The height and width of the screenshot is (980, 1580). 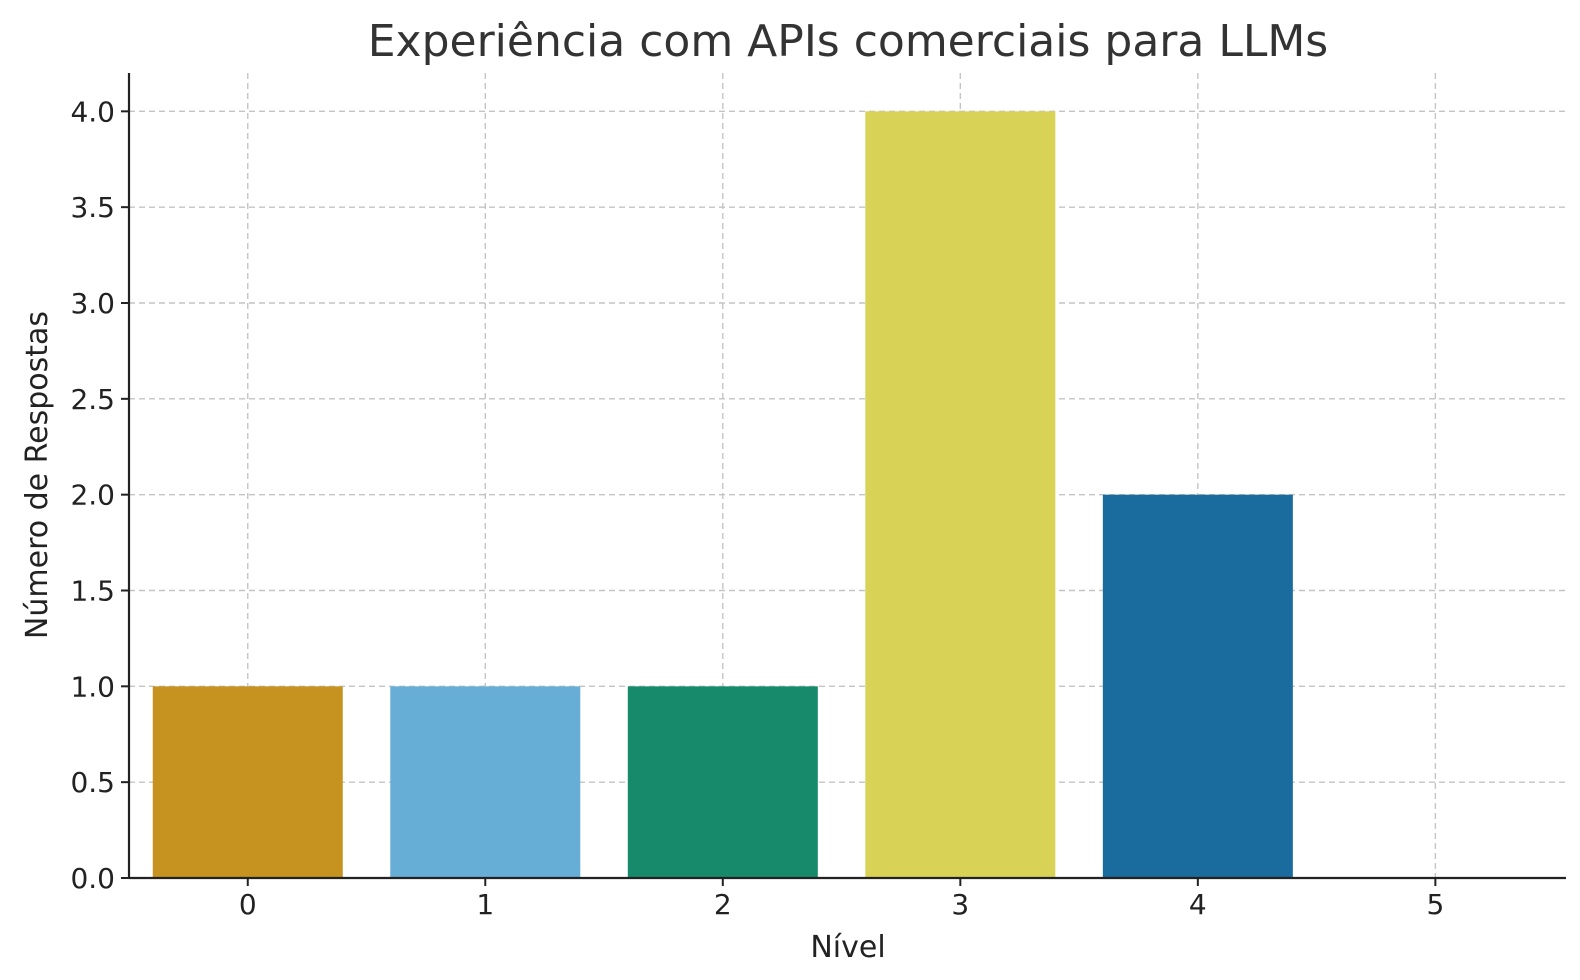 I want to click on y-tick-label: 4.0, so click(x=92, y=111).